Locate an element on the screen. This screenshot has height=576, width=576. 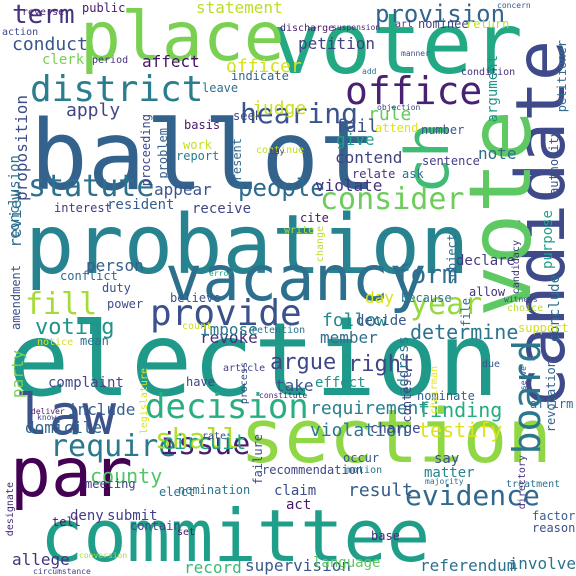
word-discharge: discharge is located at coordinates (307, 28).